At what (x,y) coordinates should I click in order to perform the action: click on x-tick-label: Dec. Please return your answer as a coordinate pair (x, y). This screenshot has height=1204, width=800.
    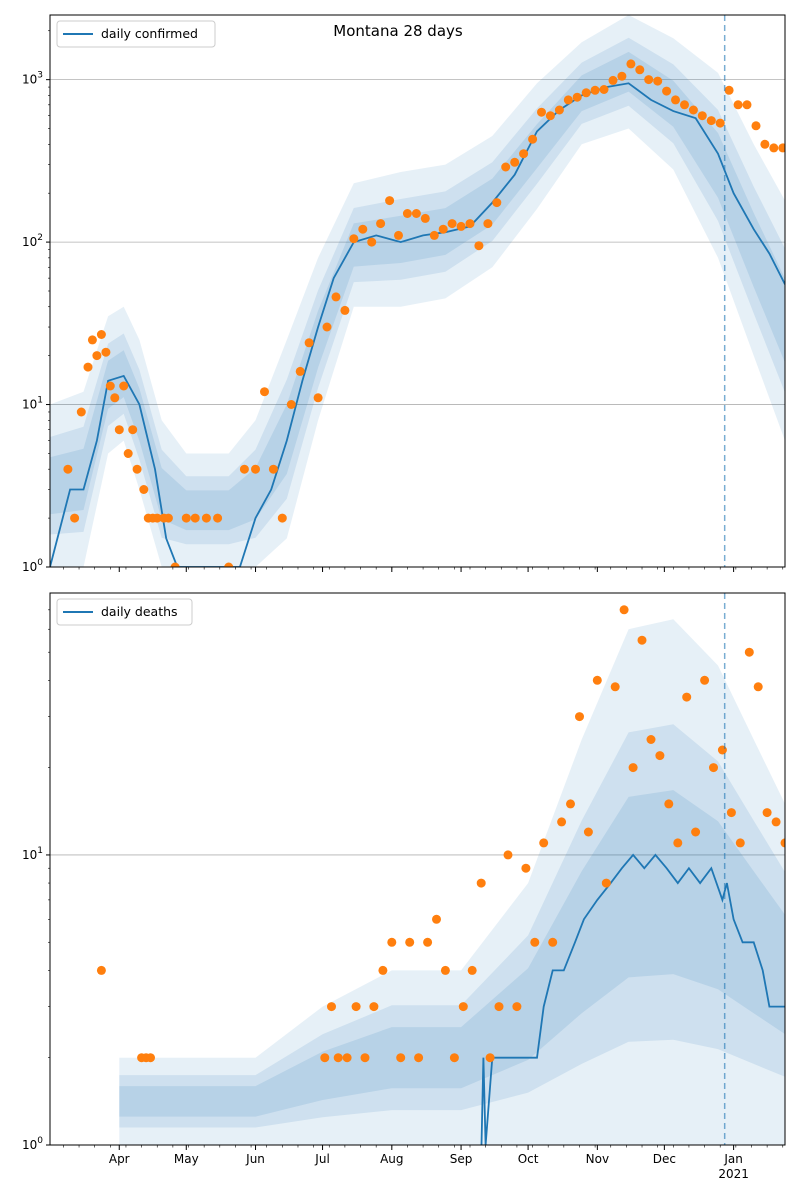
    Looking at the image, I should click on (664, 1159).